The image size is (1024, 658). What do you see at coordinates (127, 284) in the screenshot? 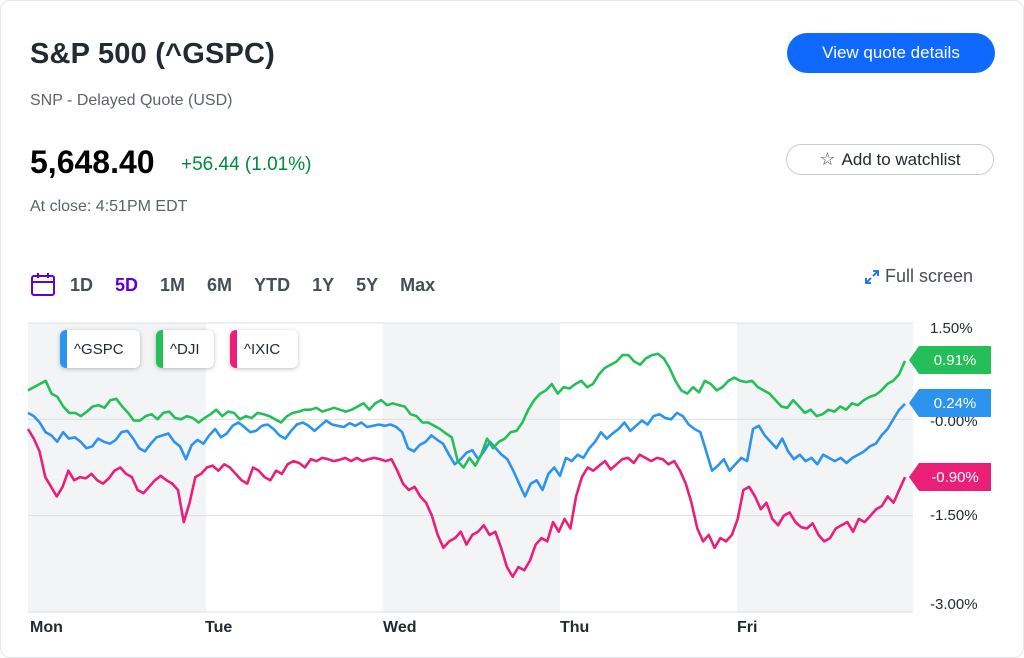
I see `range-5d: 5D` at bounding box center [127, 284].